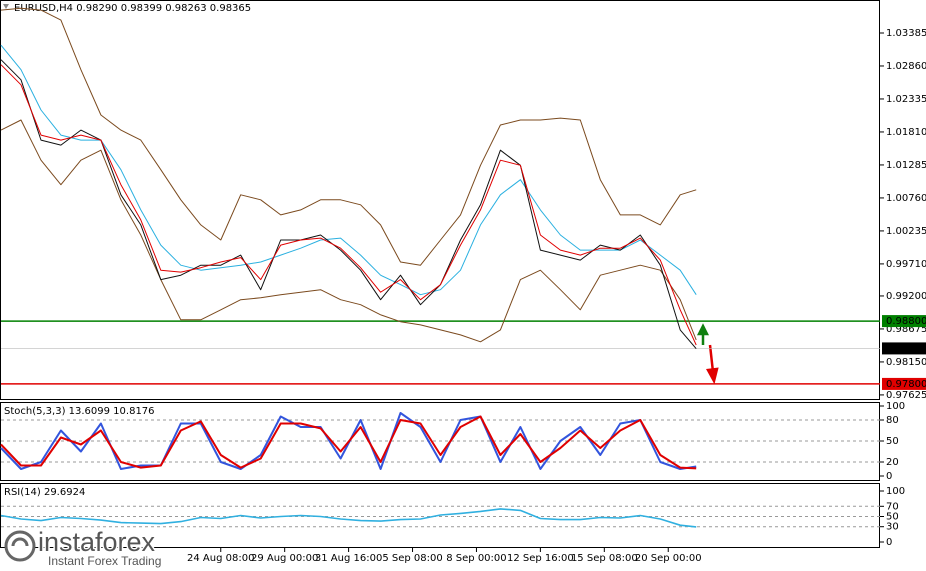 This screenshot has width=926, height=571. I want to click on price-box-label: 0.97800, so click(906, 384).